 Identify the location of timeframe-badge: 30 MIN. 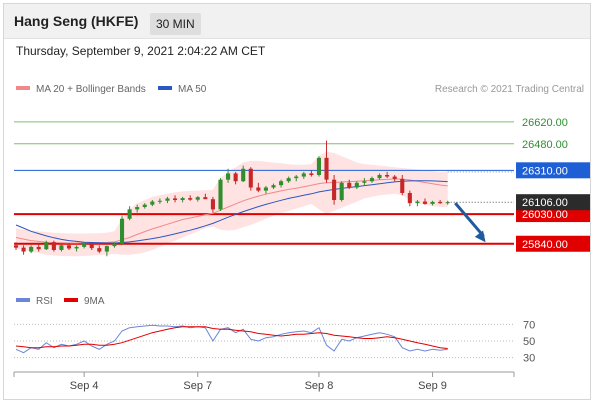
(175, 24).